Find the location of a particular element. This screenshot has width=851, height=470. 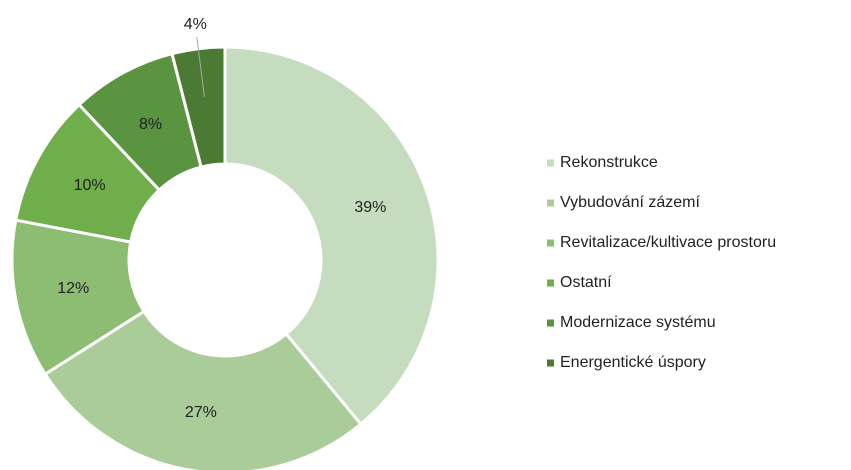

data-label: 8% is located at coordinates (150, 124).